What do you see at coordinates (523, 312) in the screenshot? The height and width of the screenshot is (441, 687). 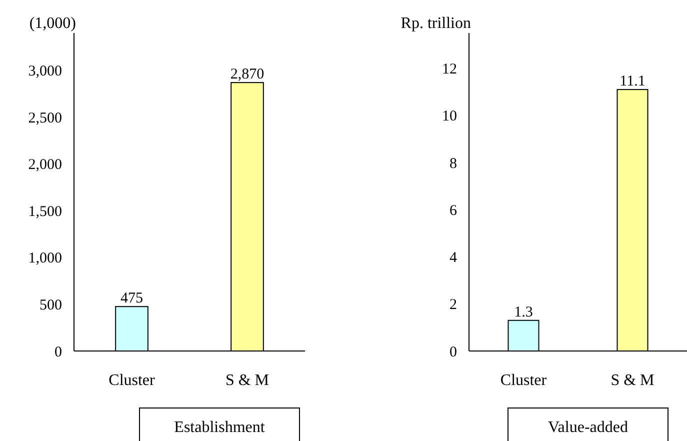 I see `data-label: 1.3` at bounding box center [523, 312].